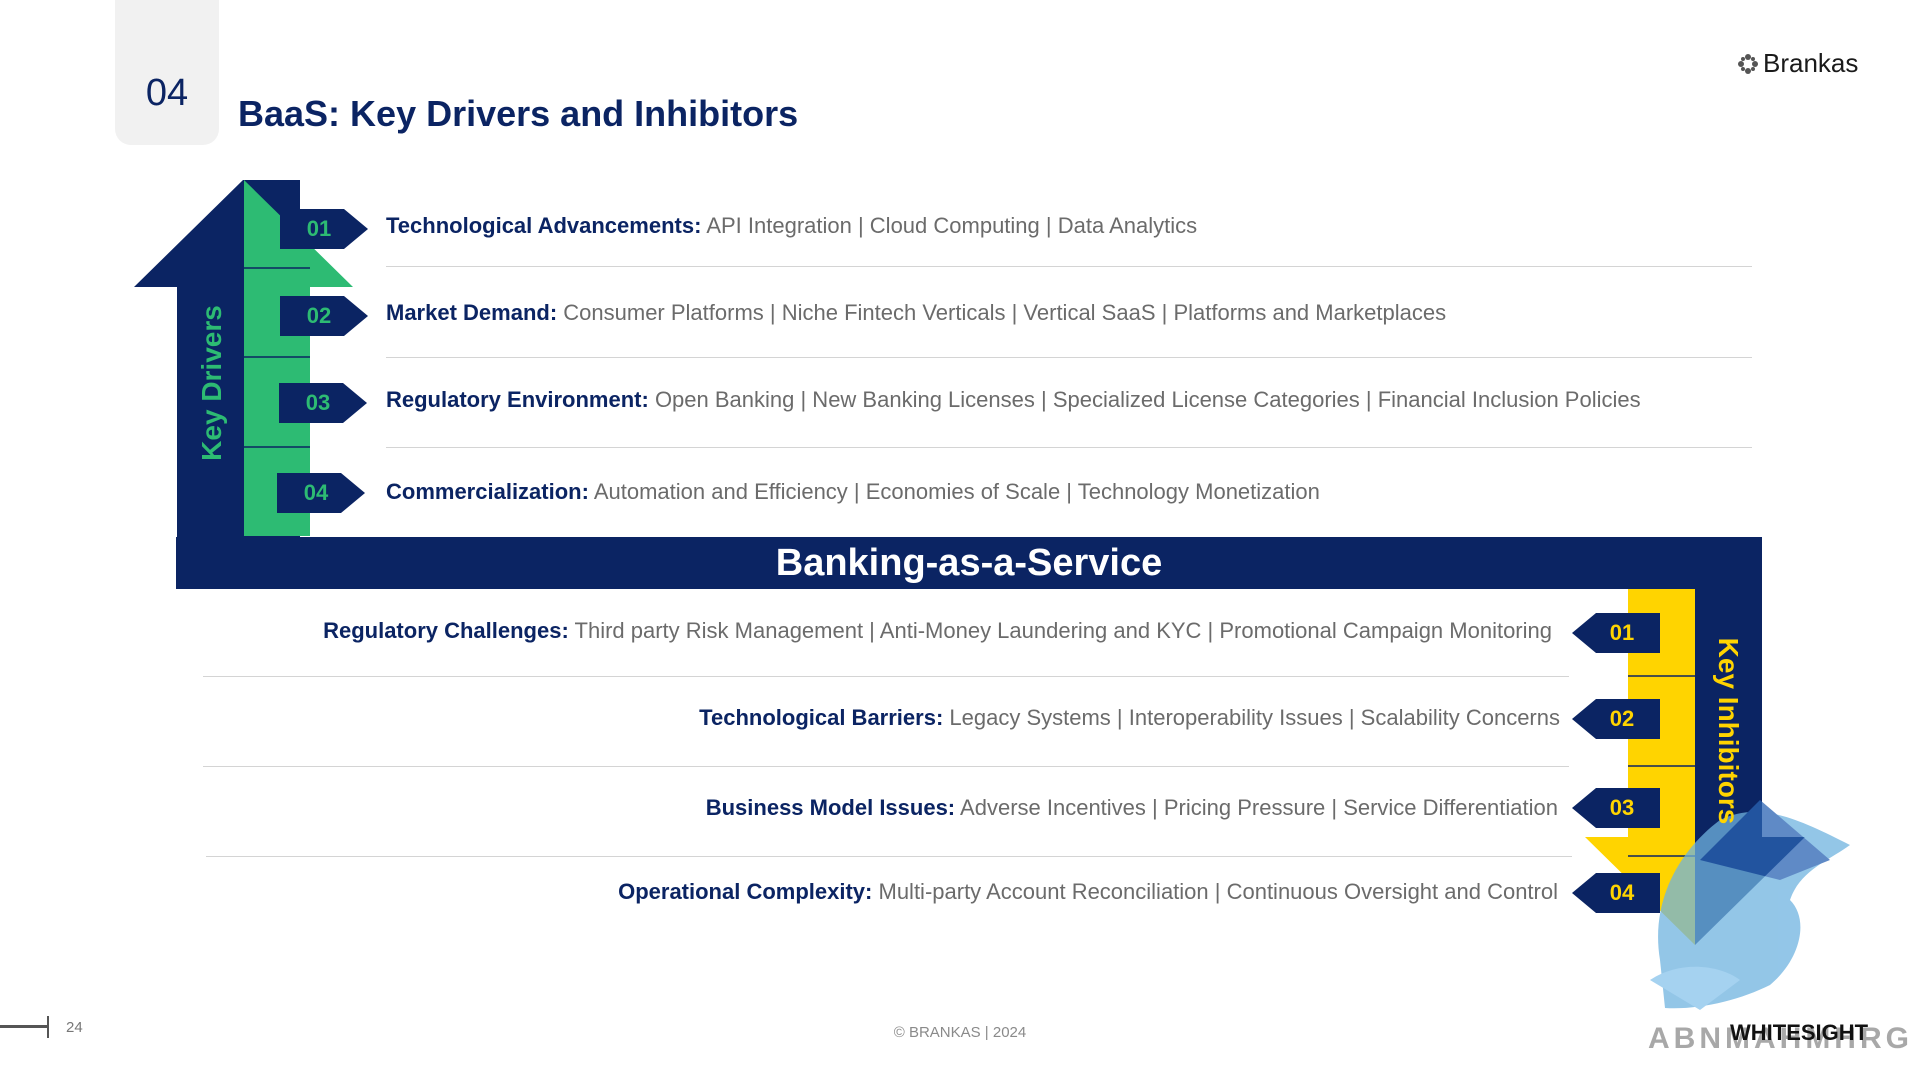 This screenshot has width=1920, height=1080. Describe the element at coordinates (211, 383) in the screenshot. I see `key-drivers-label: Key Drivers` at that location.